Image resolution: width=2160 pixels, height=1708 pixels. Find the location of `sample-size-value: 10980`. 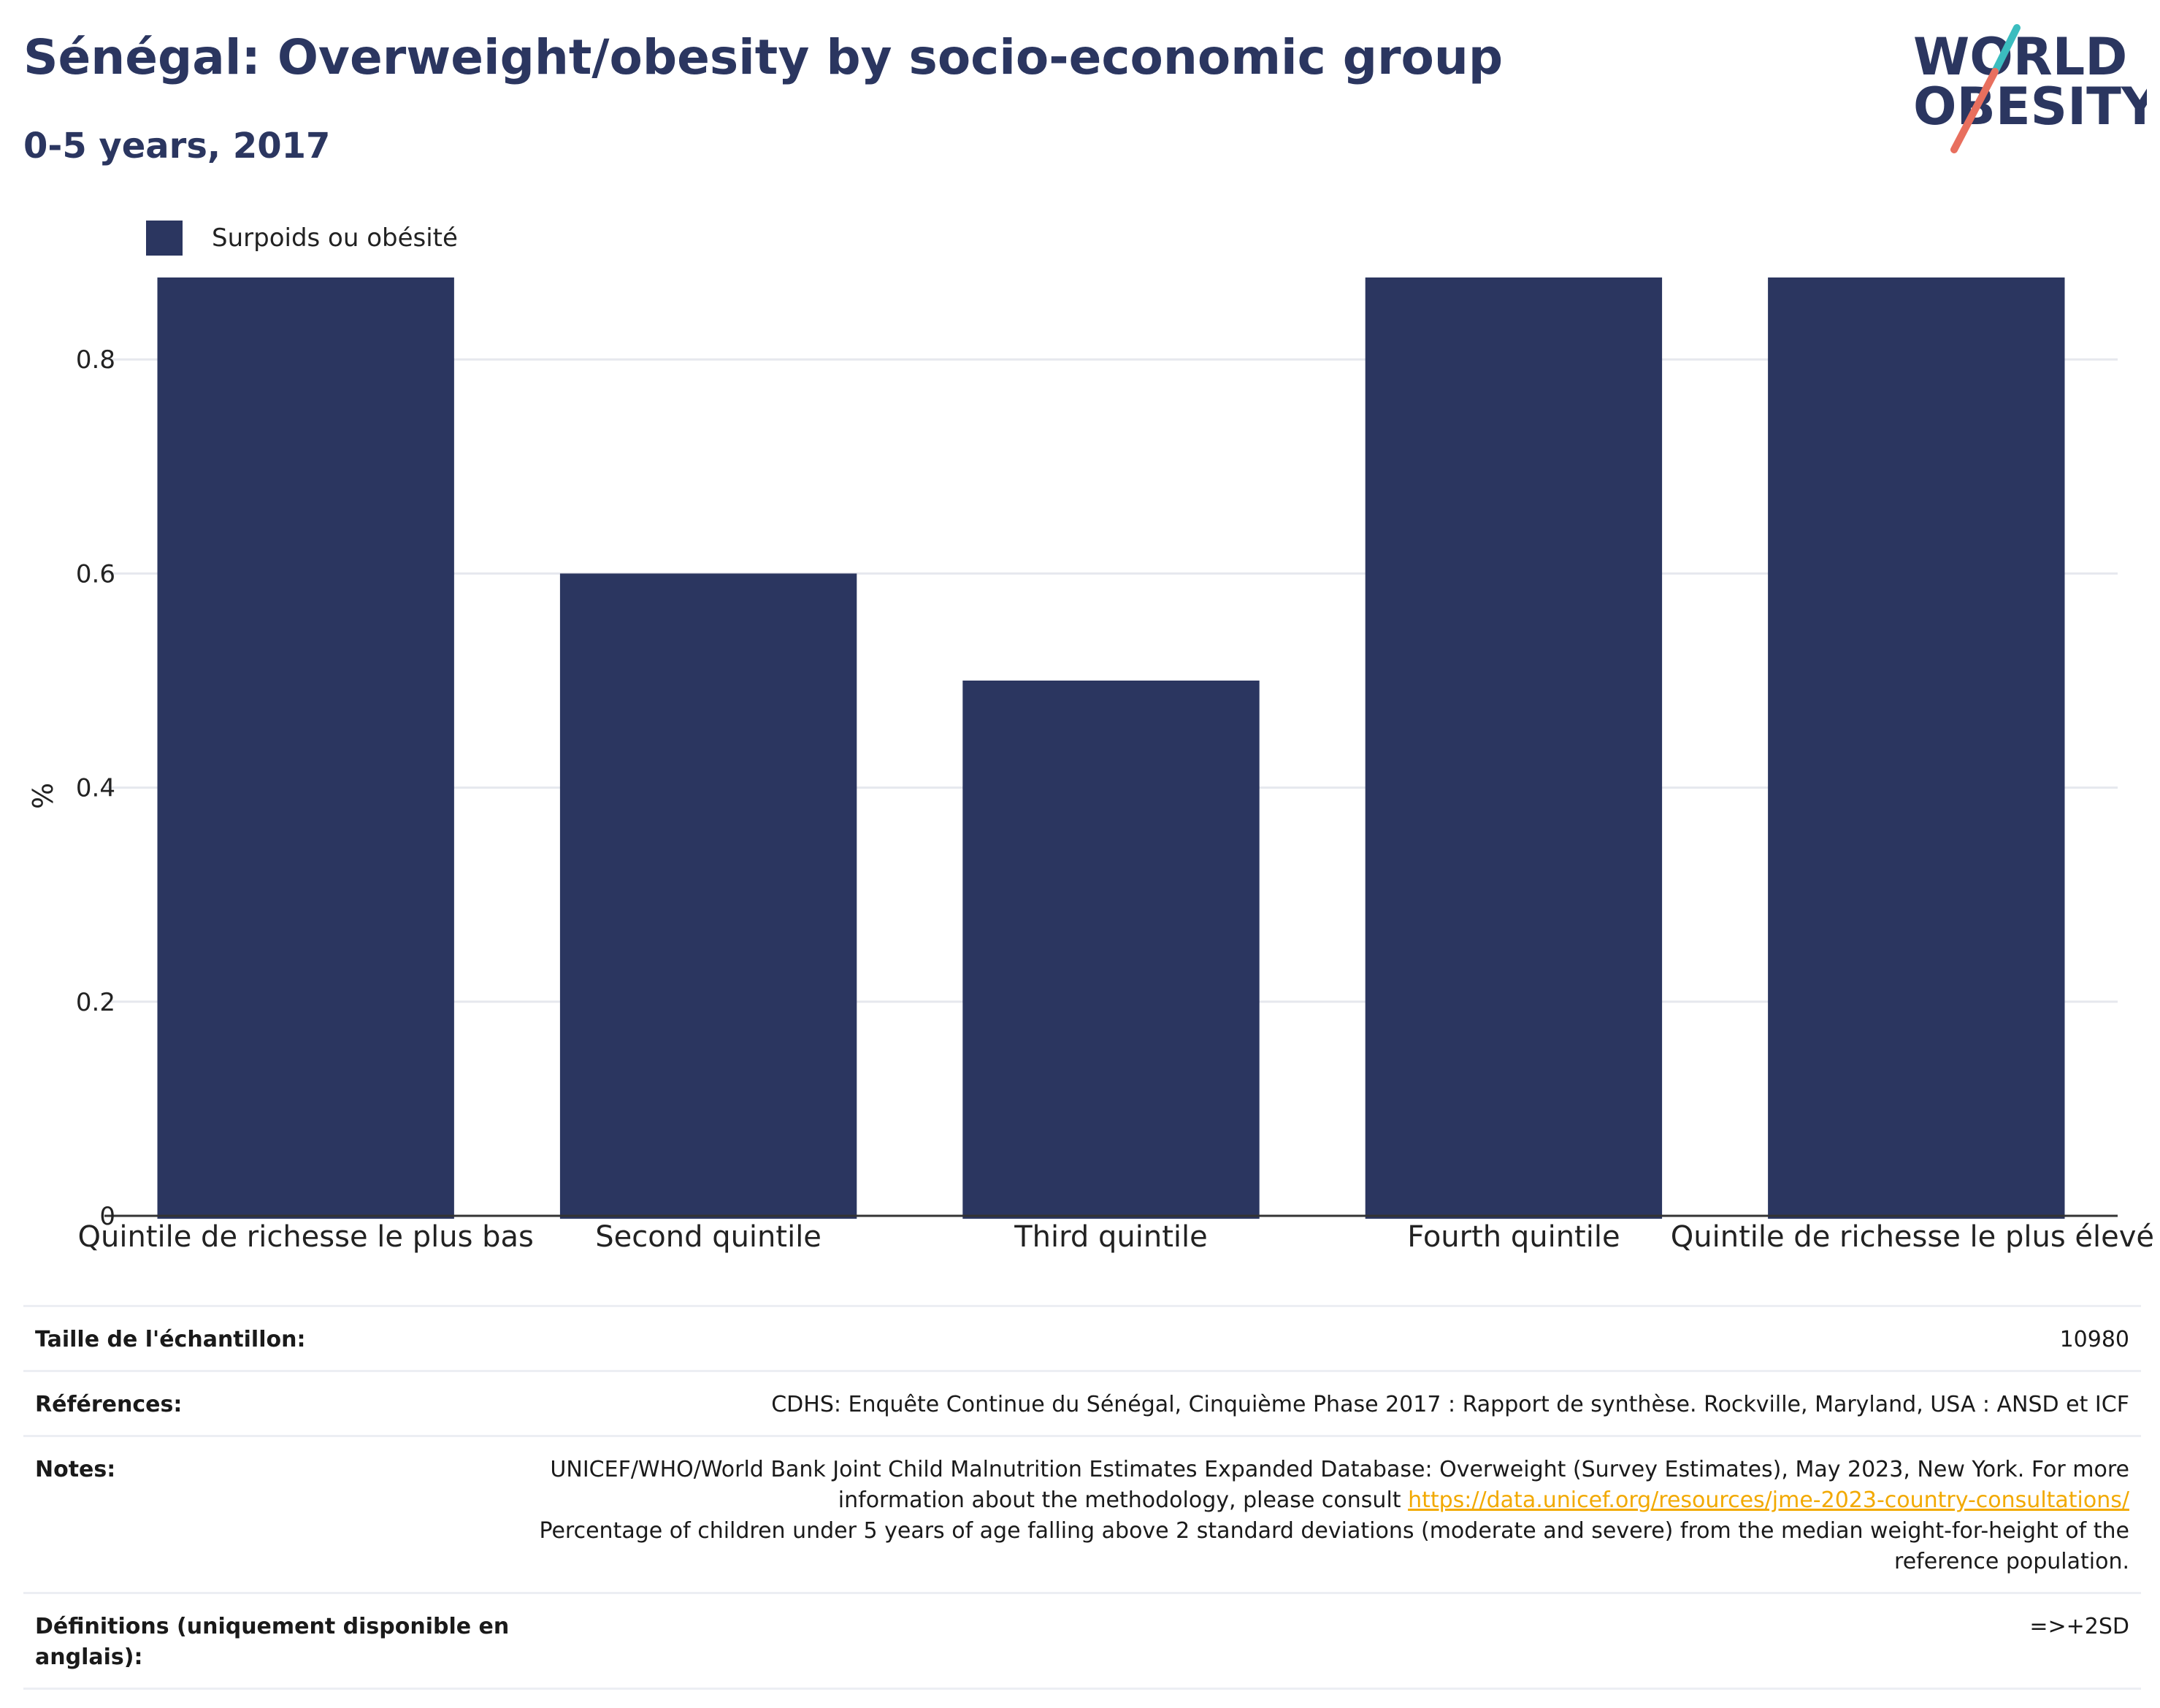

sample-size-value: 10980 is located at coordinates (2094, 1339).